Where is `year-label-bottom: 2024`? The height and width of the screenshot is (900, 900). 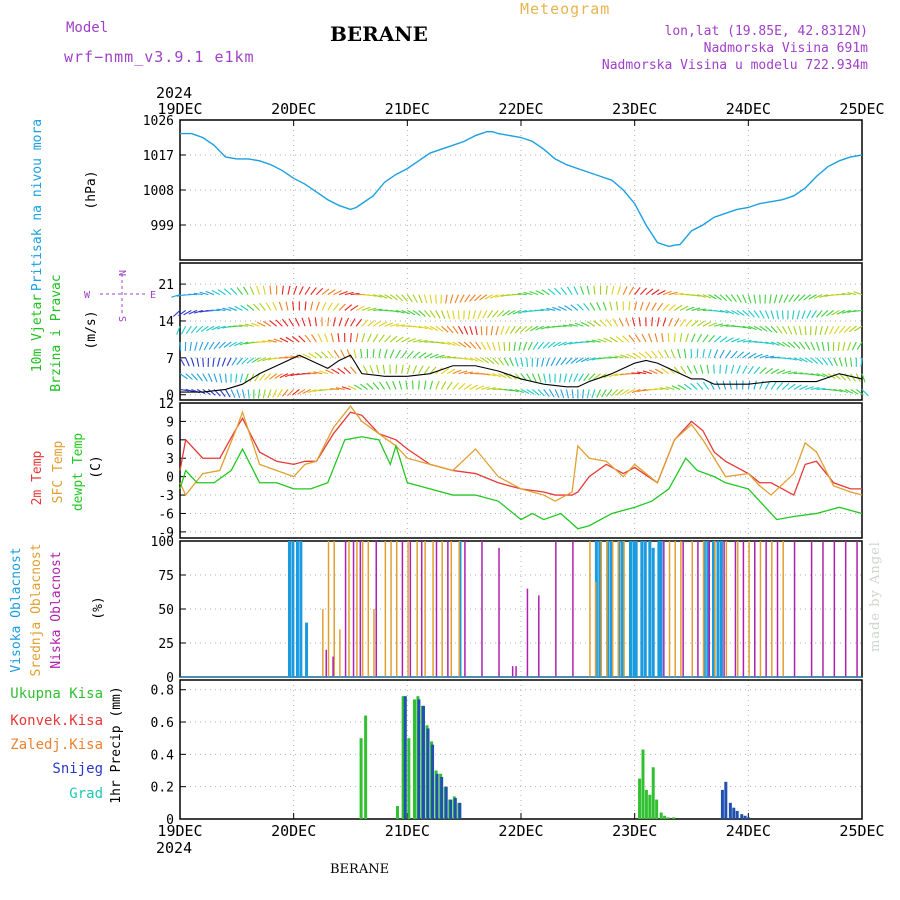
year-label-bottom: 2024 is located at coordinates (174, 848).